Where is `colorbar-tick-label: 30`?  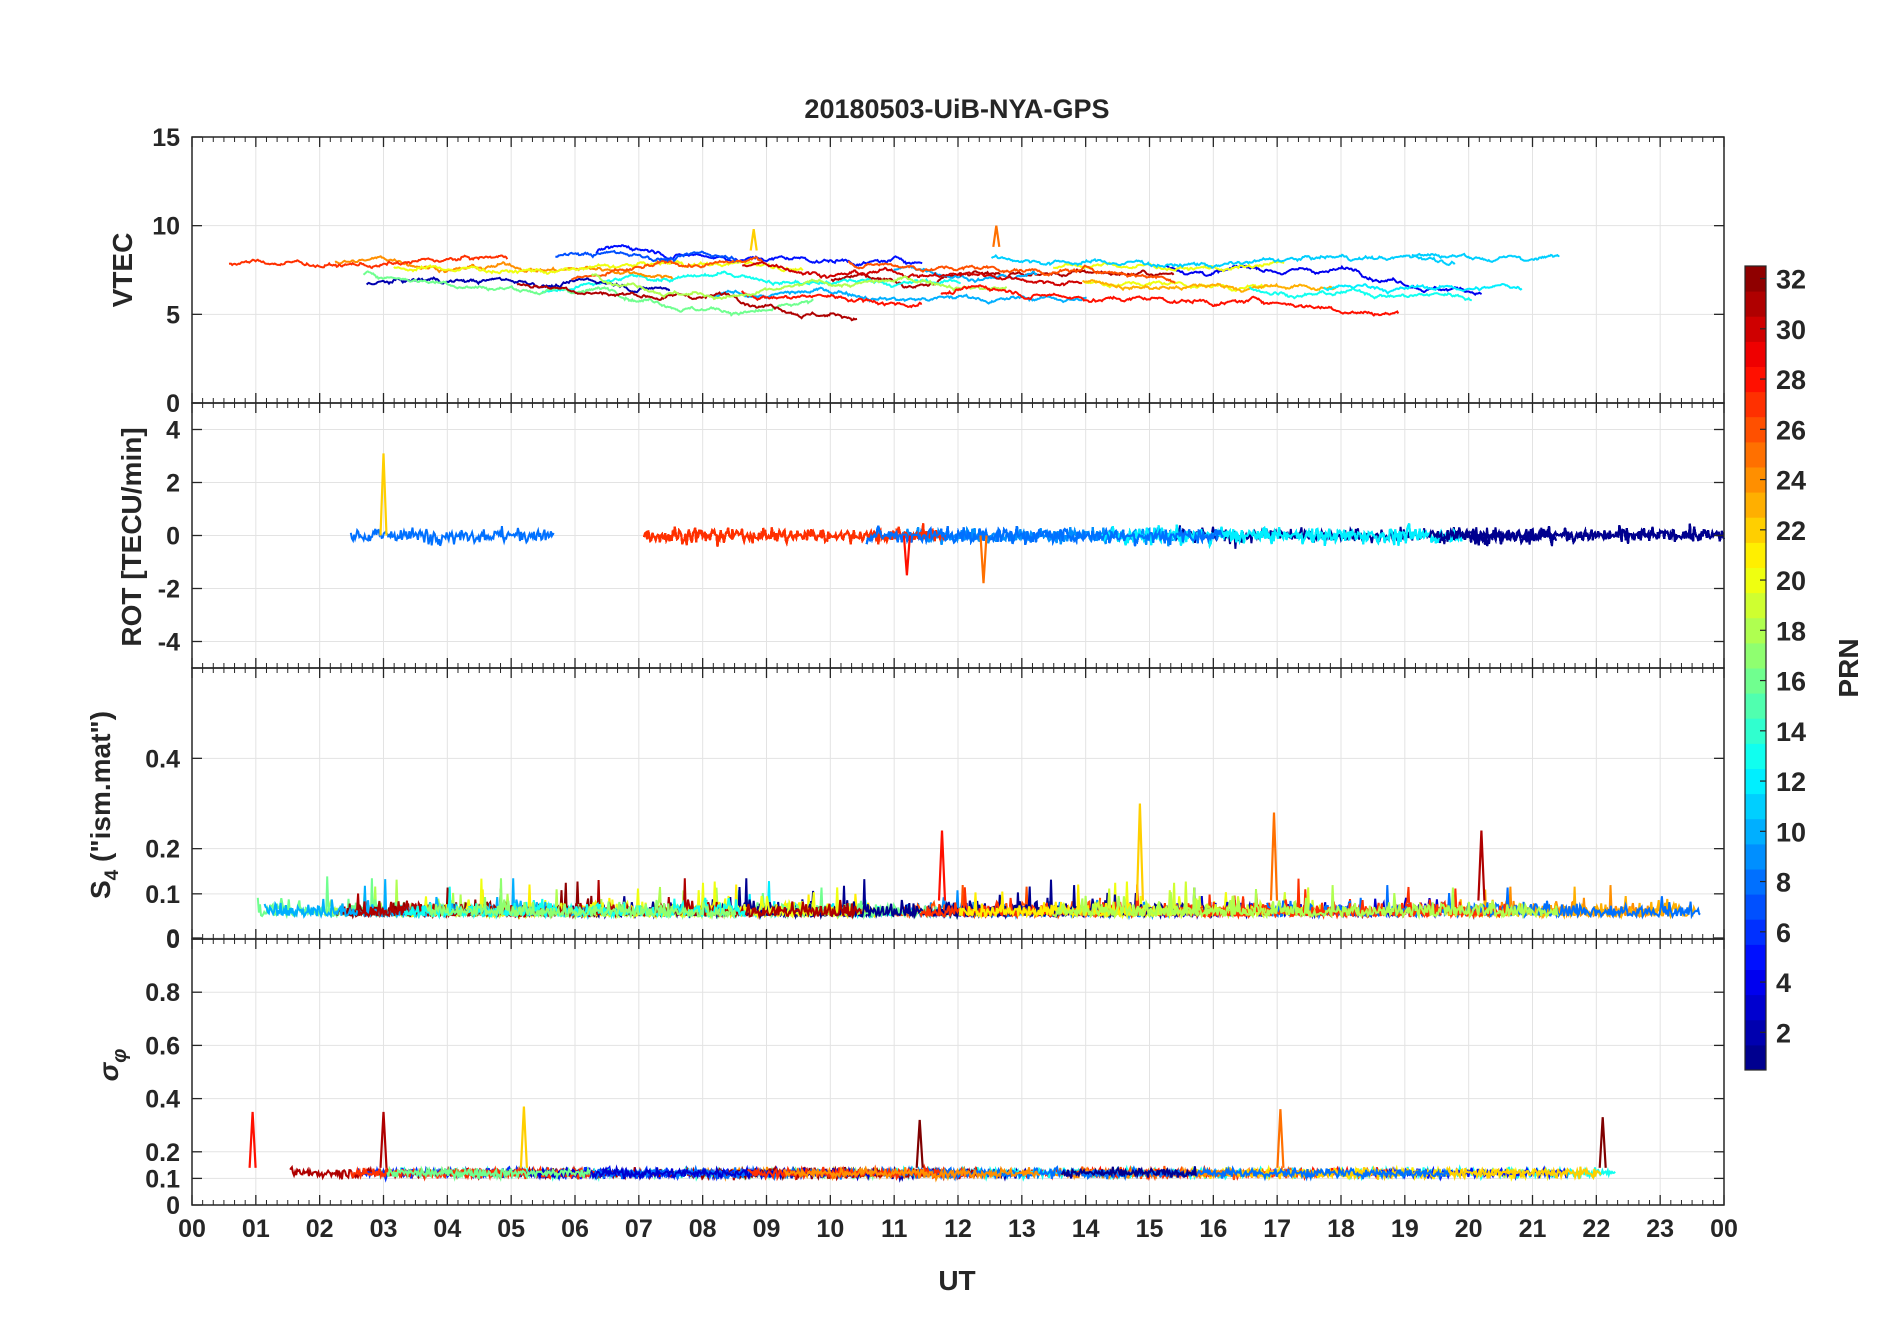
colorbar-tick-label: 30 is located at coordinates (1791, 330).